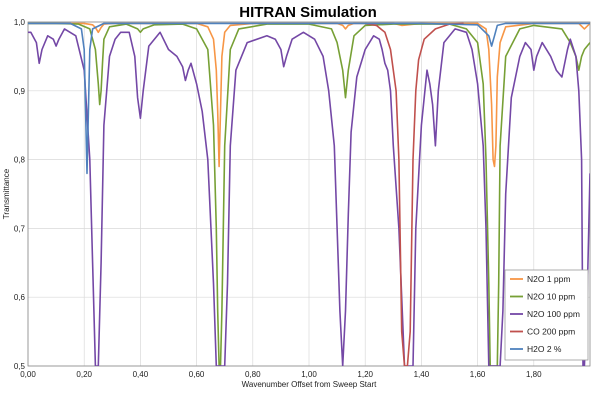 This screenshot has width=600, height=400. Describe the element at coordinates (84, 374) in the screenshot. I see `x-tick-label: 0,20` at that location.